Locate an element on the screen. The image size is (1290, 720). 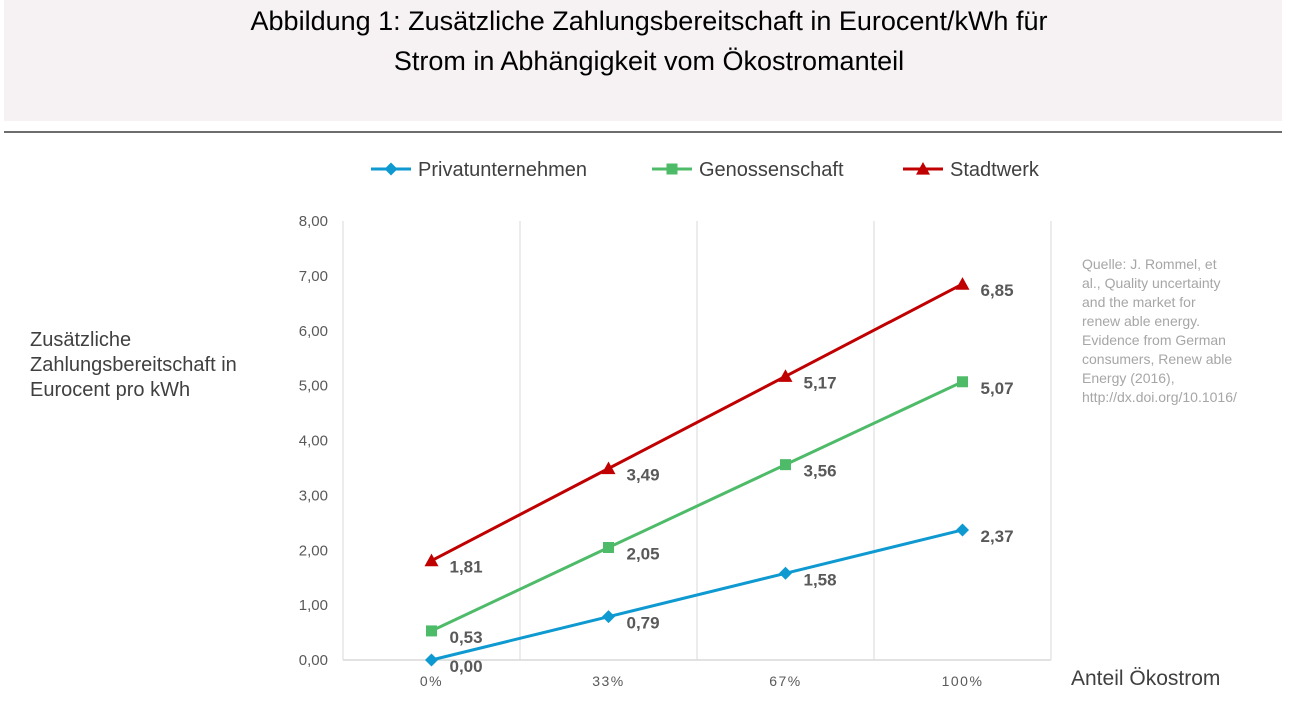
legend-marker-privatunternehmen is located at coordinates (391, 169).